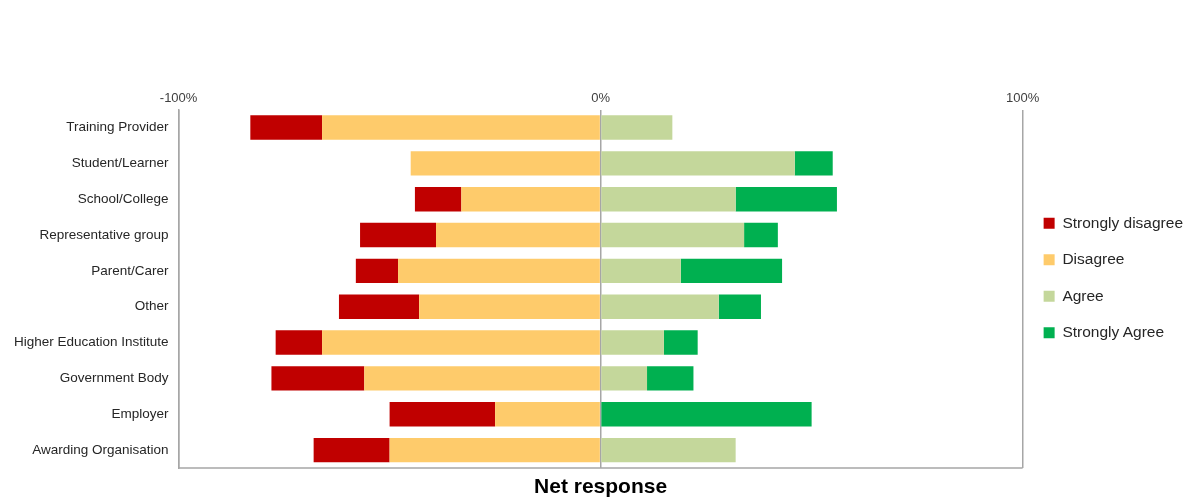  I want to click on y-tick-label: Parent/Carer, so click(130, 270).